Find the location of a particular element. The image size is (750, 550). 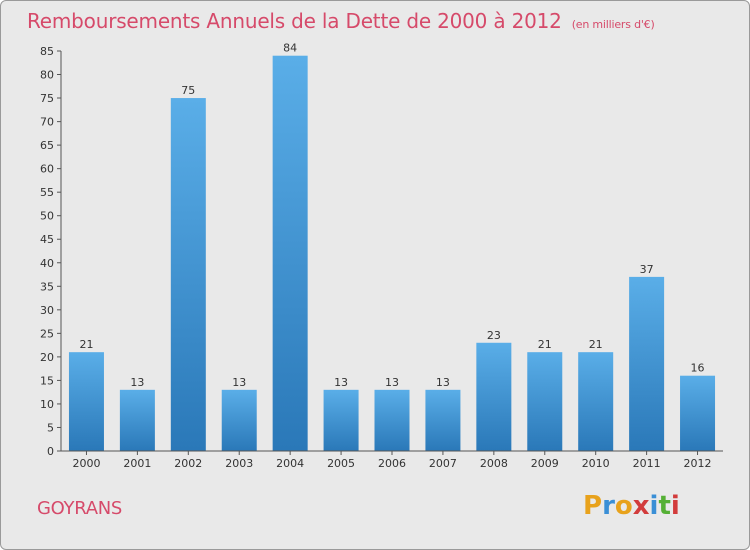

y-axis: 0 5 10 15 20 25 30 35 40 45 50 55 60 65 70 75 80 85 is located at coordinates (51, 251).